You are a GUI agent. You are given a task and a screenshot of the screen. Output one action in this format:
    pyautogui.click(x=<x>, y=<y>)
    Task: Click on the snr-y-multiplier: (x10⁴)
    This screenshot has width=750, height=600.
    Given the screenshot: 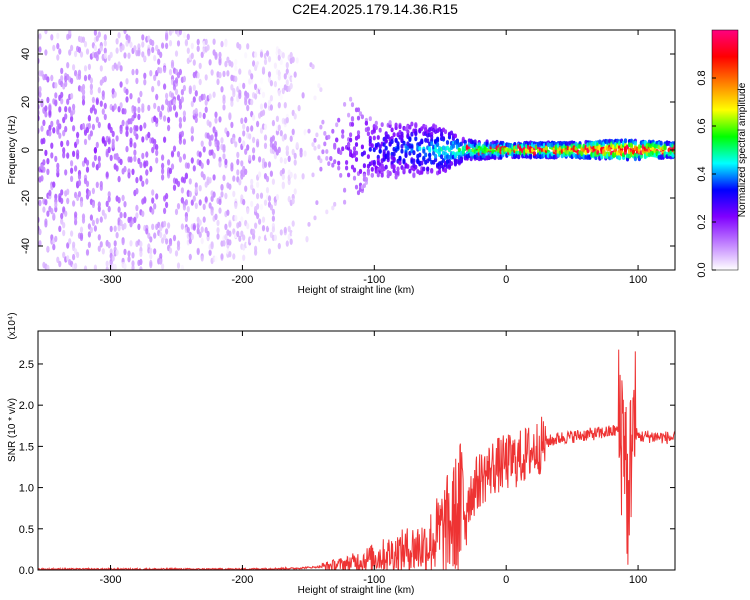 What is the action you would take?
    pyautogui.click(x=12, y=325)
    